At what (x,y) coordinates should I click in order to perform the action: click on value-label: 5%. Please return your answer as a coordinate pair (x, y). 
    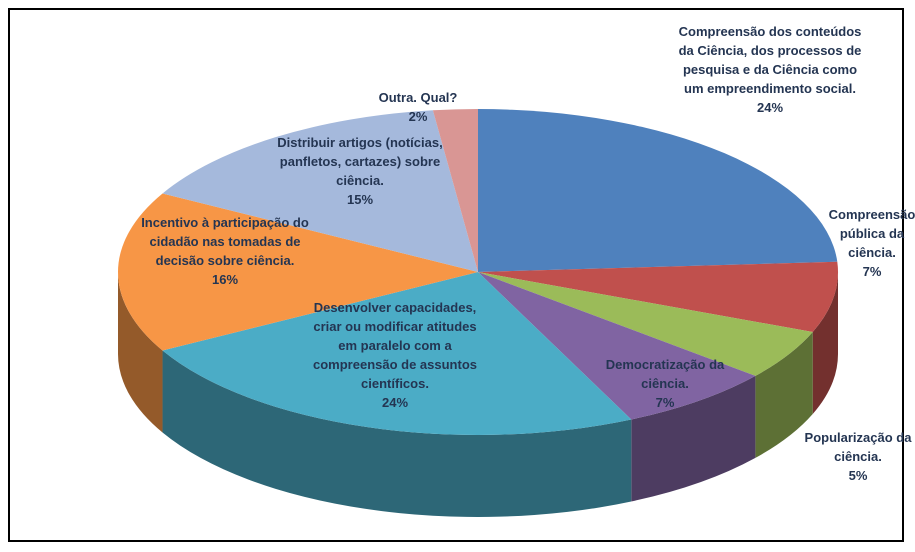
    Looking at the image, I should click on (858, 475).